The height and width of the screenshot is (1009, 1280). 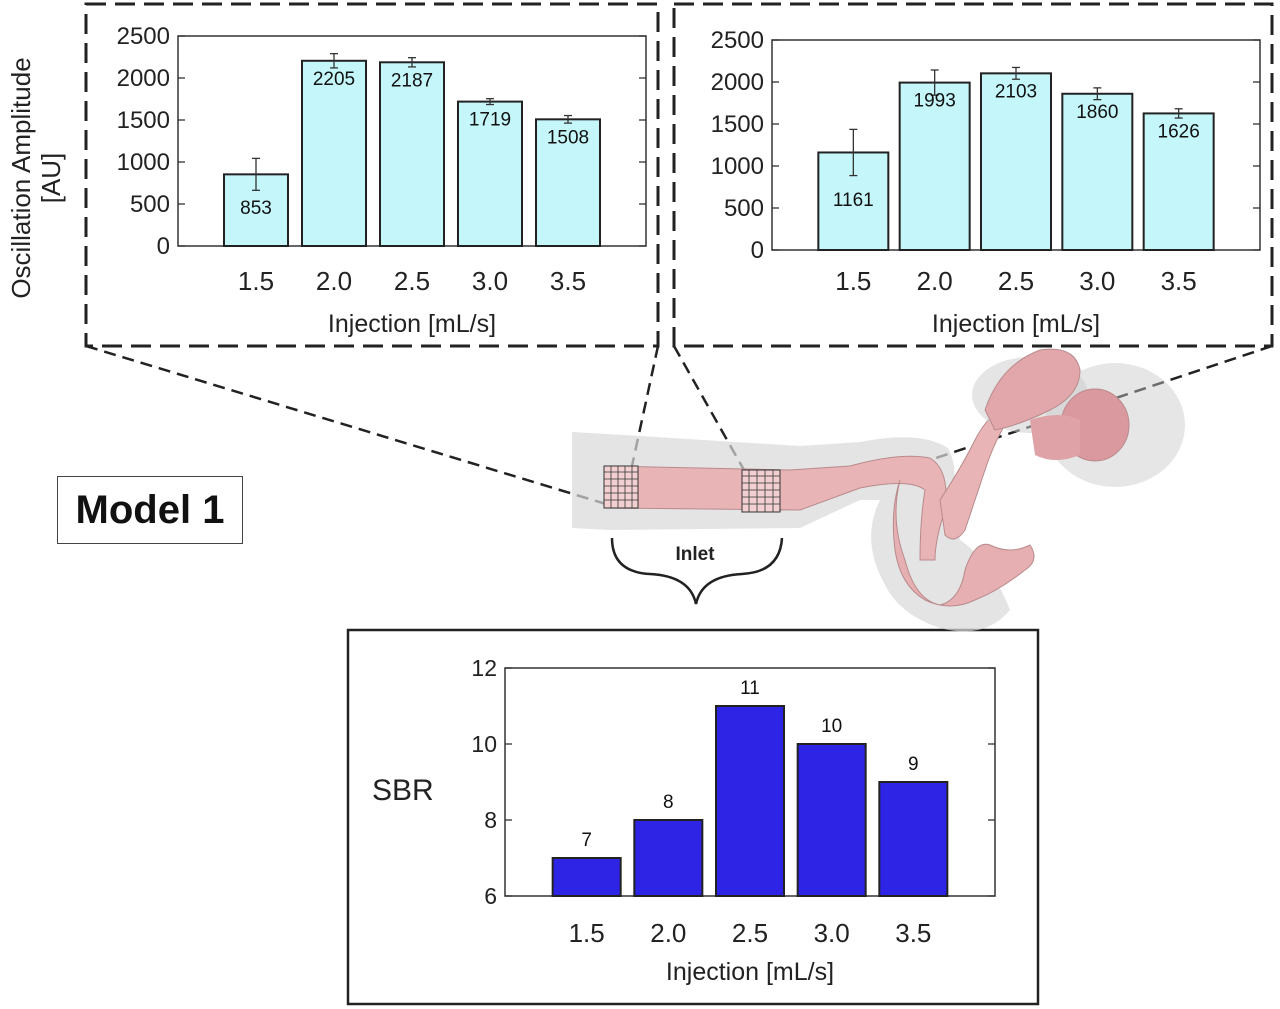 What do you see at coordinates (143, 162) in the screenshot?
I see `amp1-ytick-label: 1000` at bounding box center [143, 162].